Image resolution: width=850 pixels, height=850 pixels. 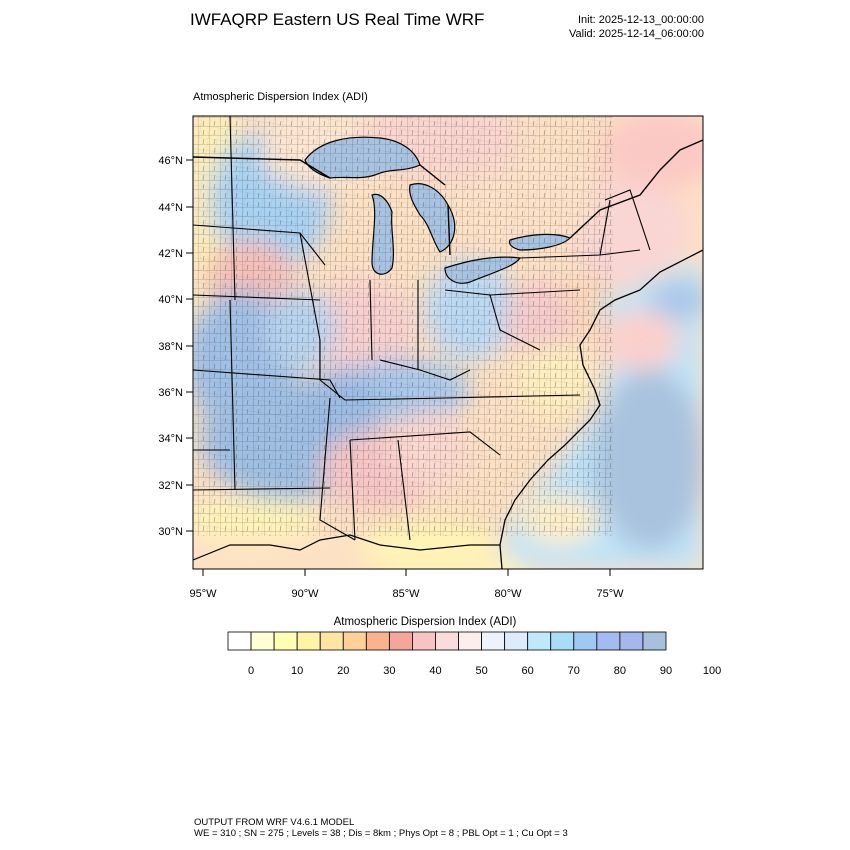 What do you see at coordinates (297, 671) in the screenshot?
I see `colorbar-tick-label: 10` at bounding box center [297, 671].